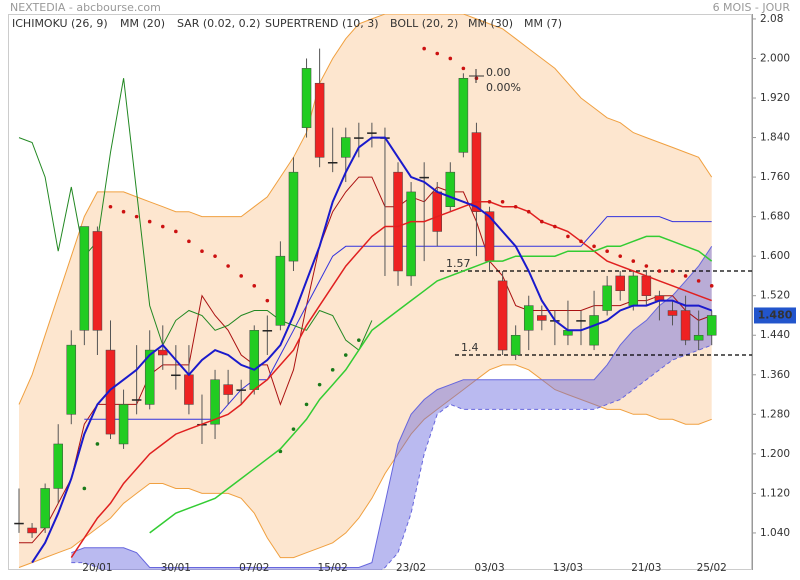  Describe the element at coordinates (543, 23) in the screenshot. I see `legend-entry: MM (7)` at that location.